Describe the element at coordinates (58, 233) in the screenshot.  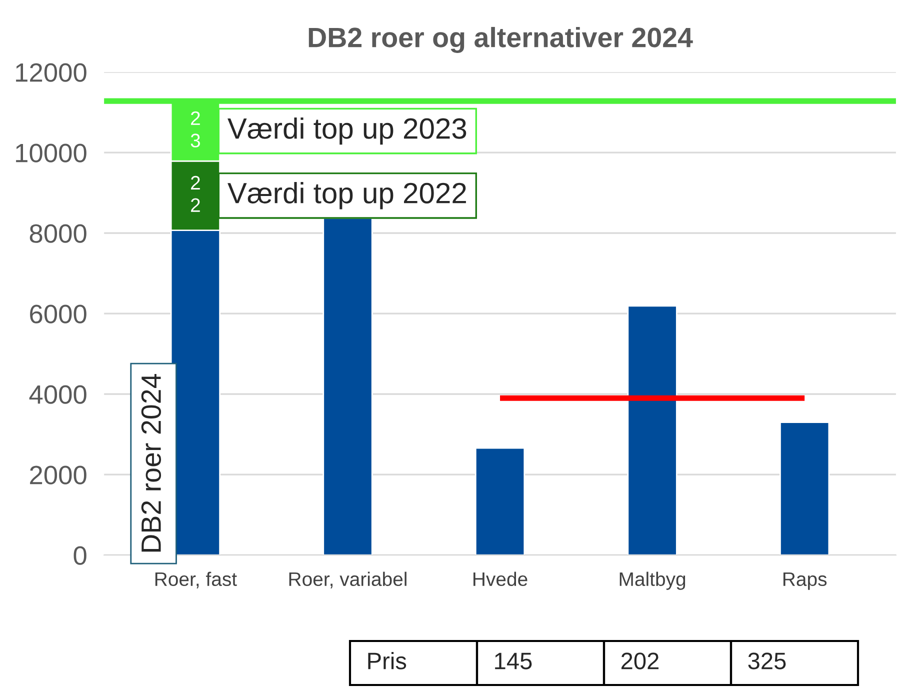
I see `y-tick-label: 8000` at that location.